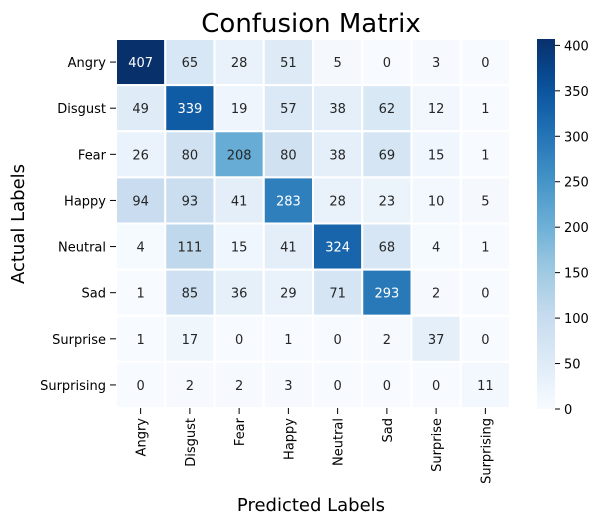 This screenshot has height=524, width=600. Describe the element at coordinates (387, 292) in the screenshot. I see `cell-sad-sad` at that location.